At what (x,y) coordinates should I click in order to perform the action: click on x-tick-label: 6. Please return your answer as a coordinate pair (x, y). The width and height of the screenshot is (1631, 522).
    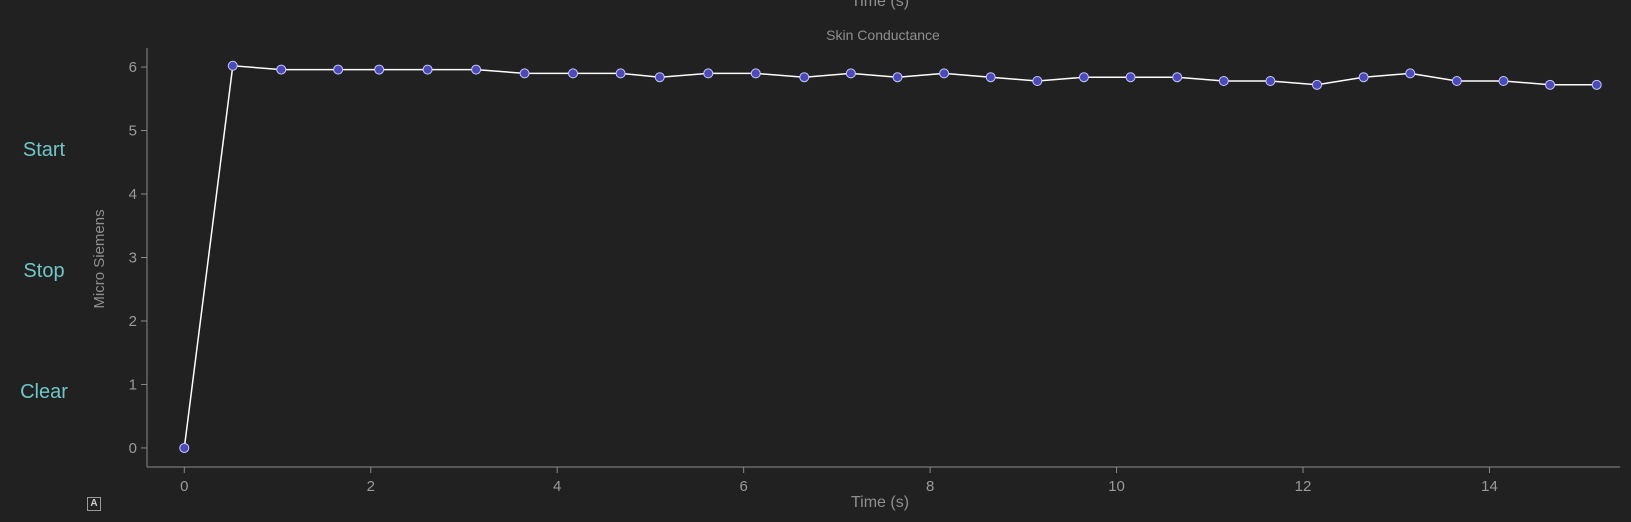
    Looking at the image, I should click on (743, 486).